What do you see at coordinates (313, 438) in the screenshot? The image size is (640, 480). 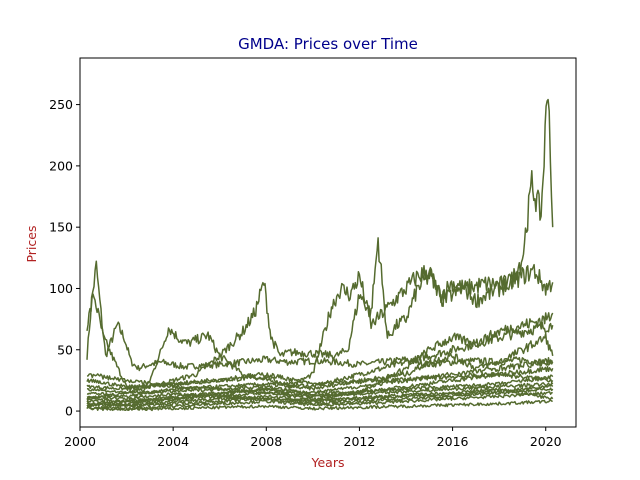 I see `x-axis-ticks: 2000 2004 2008 2012 2016 2020` at bounding box center [313, 438].